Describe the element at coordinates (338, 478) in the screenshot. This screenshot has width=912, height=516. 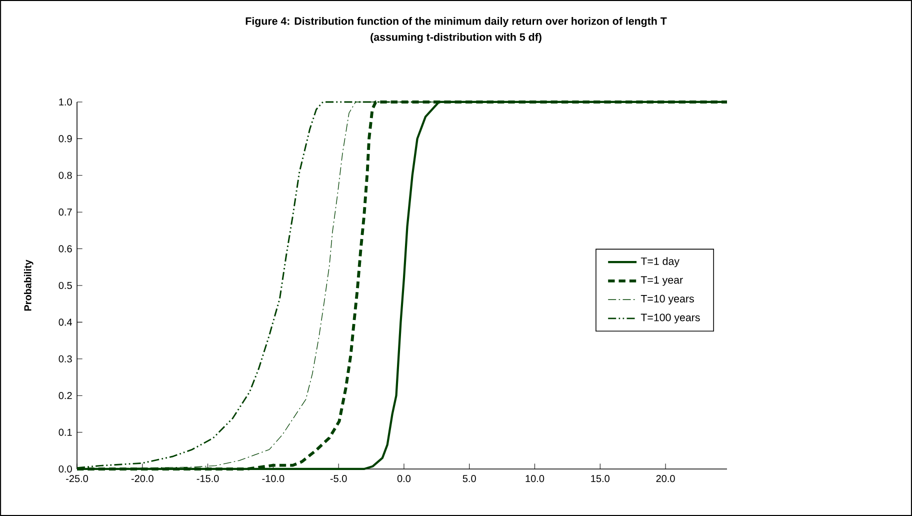
I see `x-tick-label: -5.0` at that location.